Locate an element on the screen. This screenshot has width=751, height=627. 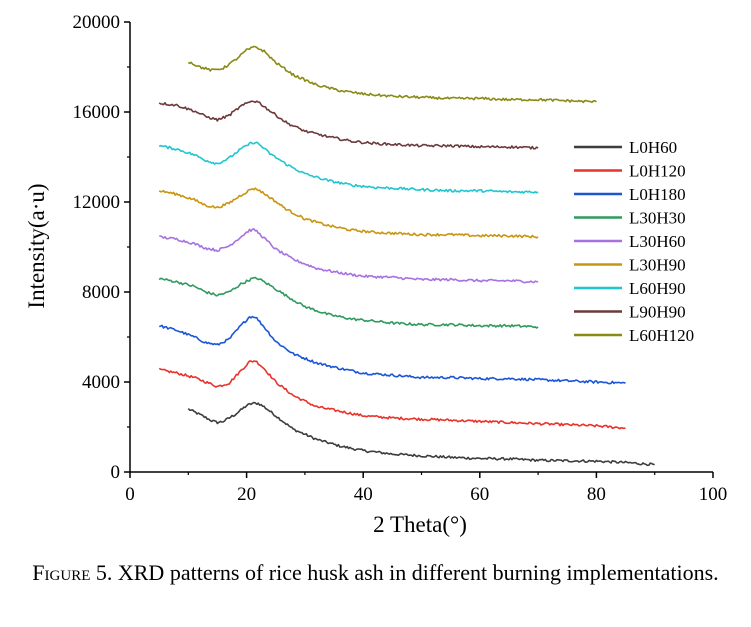
legend-label-l0h60: L0H60 is located at coordinates (653, 147).